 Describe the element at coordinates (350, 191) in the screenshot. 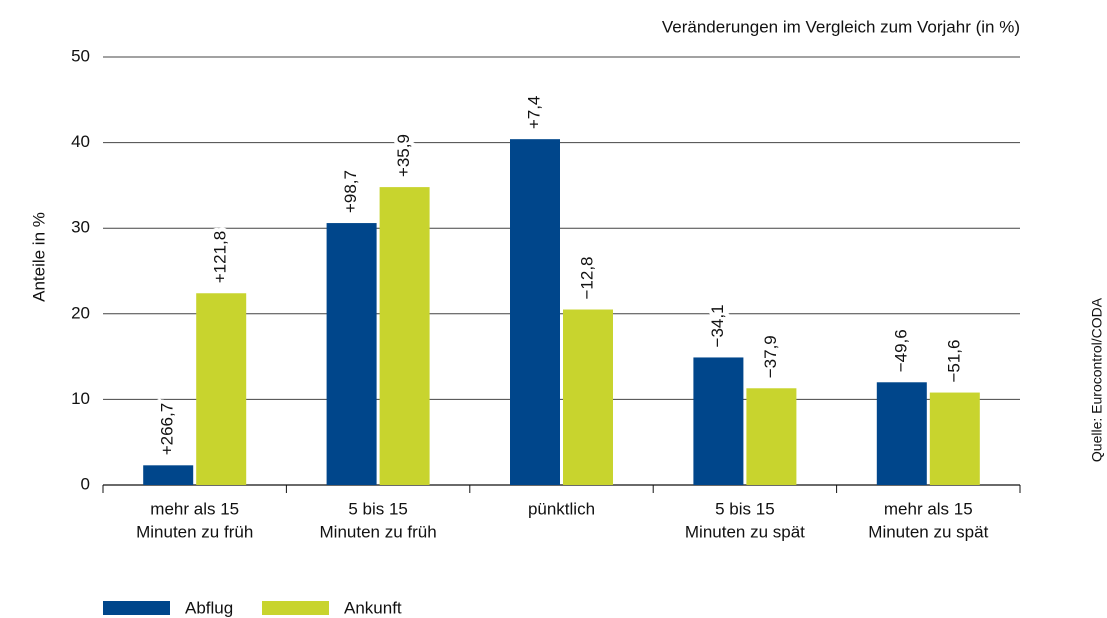

I see `change-label: +98,7` at that location.